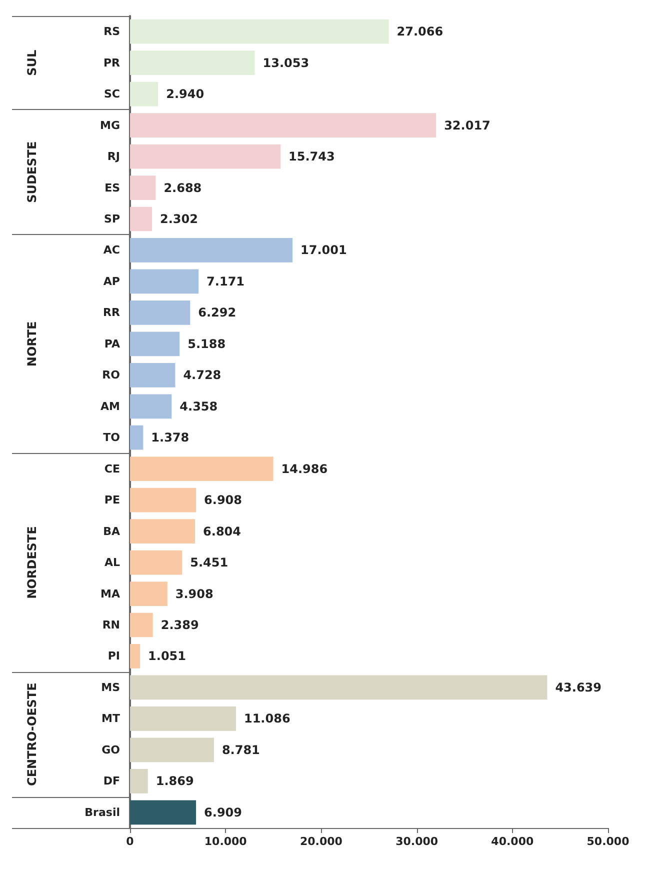 This screenshot has height=874, width=647. Describe the element at coordinates (179, 219) in the screenshot. I see `data-label: 2.302` at that location.